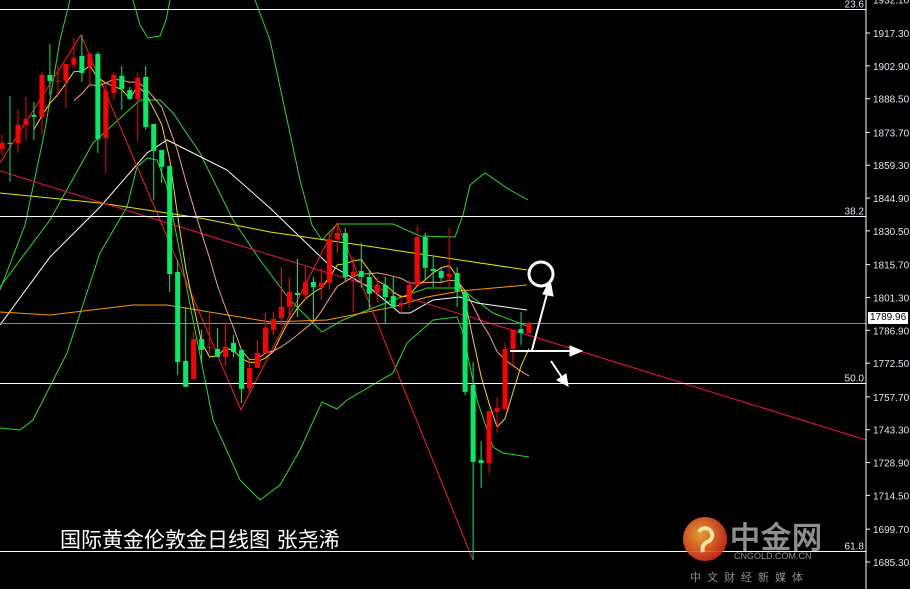 This screenshot has width=910, height=589. I want to click on y-tick-label: 1786.90, so click(891, 331).